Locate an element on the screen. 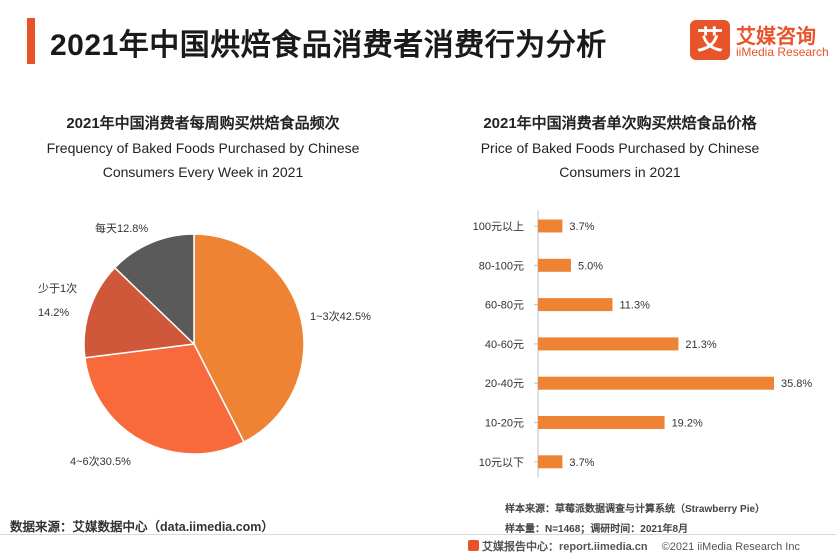 The width and height of the screenshot is (836, 556). bar-category-label: 80-100元 is located at coordinates (501, 266).